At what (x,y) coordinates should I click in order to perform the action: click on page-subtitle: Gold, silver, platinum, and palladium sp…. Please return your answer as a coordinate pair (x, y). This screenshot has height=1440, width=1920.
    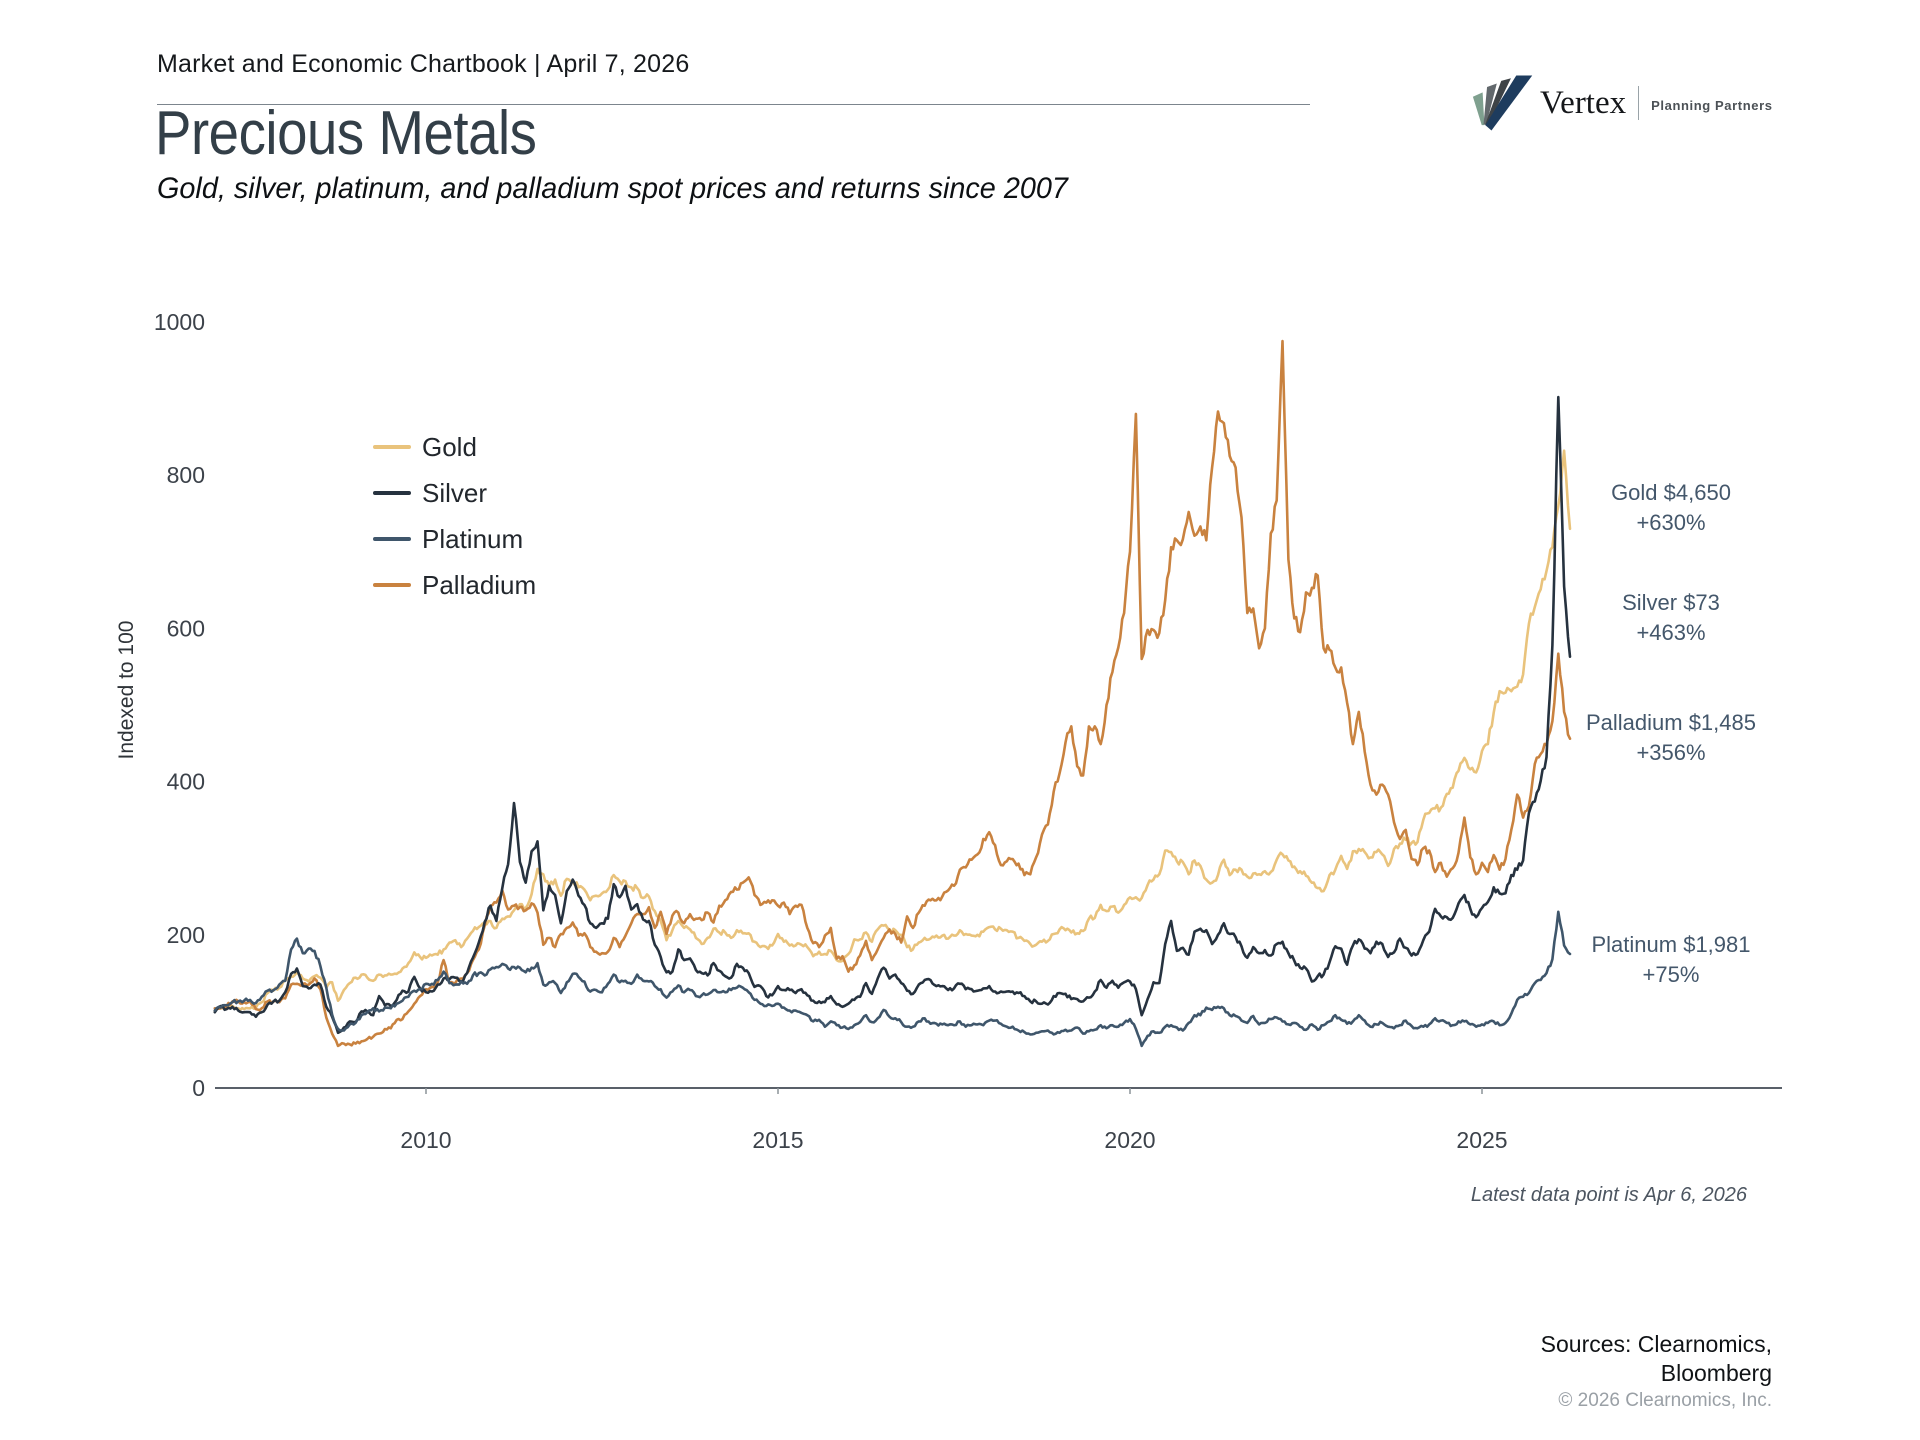
    Looking at the image, I should click on (612, 188).